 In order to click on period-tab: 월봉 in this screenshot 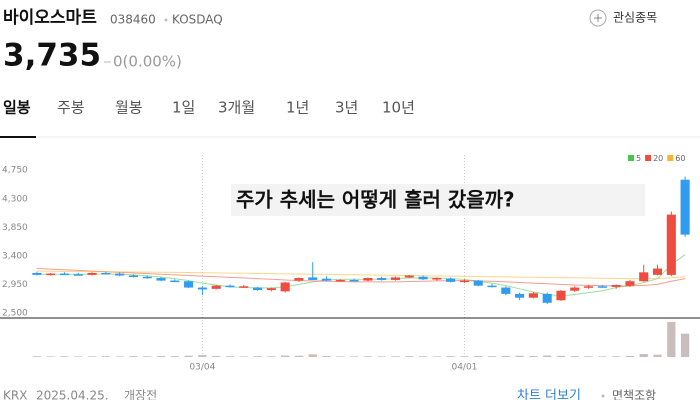, I will do `click(129, 108)`.